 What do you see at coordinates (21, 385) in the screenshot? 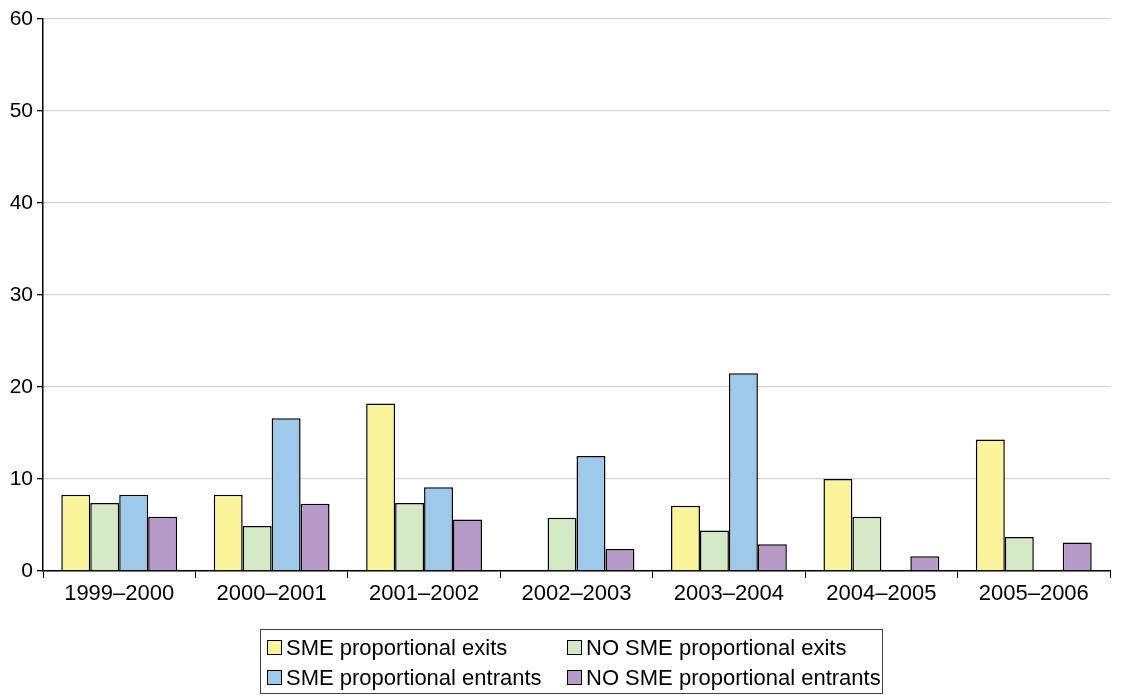
I see `y-tick-label: 20` at bounding box center [21, 385].